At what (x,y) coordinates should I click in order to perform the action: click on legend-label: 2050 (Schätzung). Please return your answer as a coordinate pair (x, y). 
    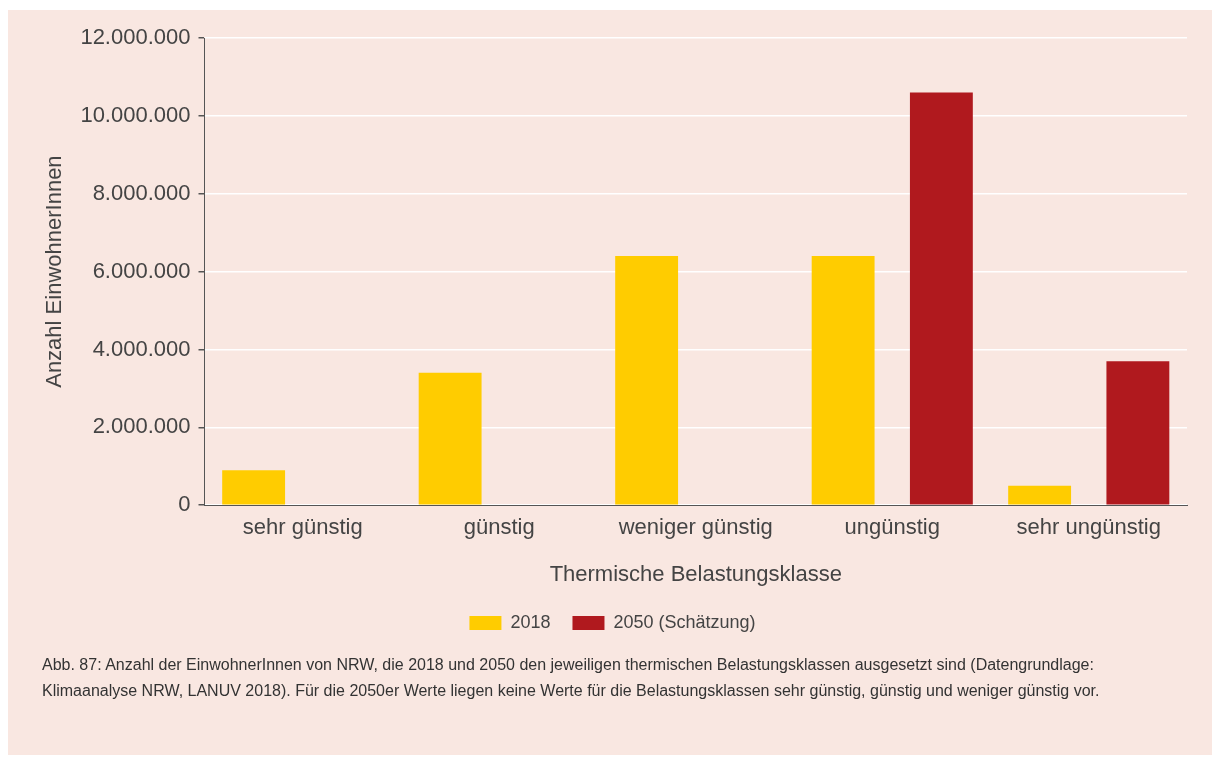
    Looking at the image, I should click on (684, 621).